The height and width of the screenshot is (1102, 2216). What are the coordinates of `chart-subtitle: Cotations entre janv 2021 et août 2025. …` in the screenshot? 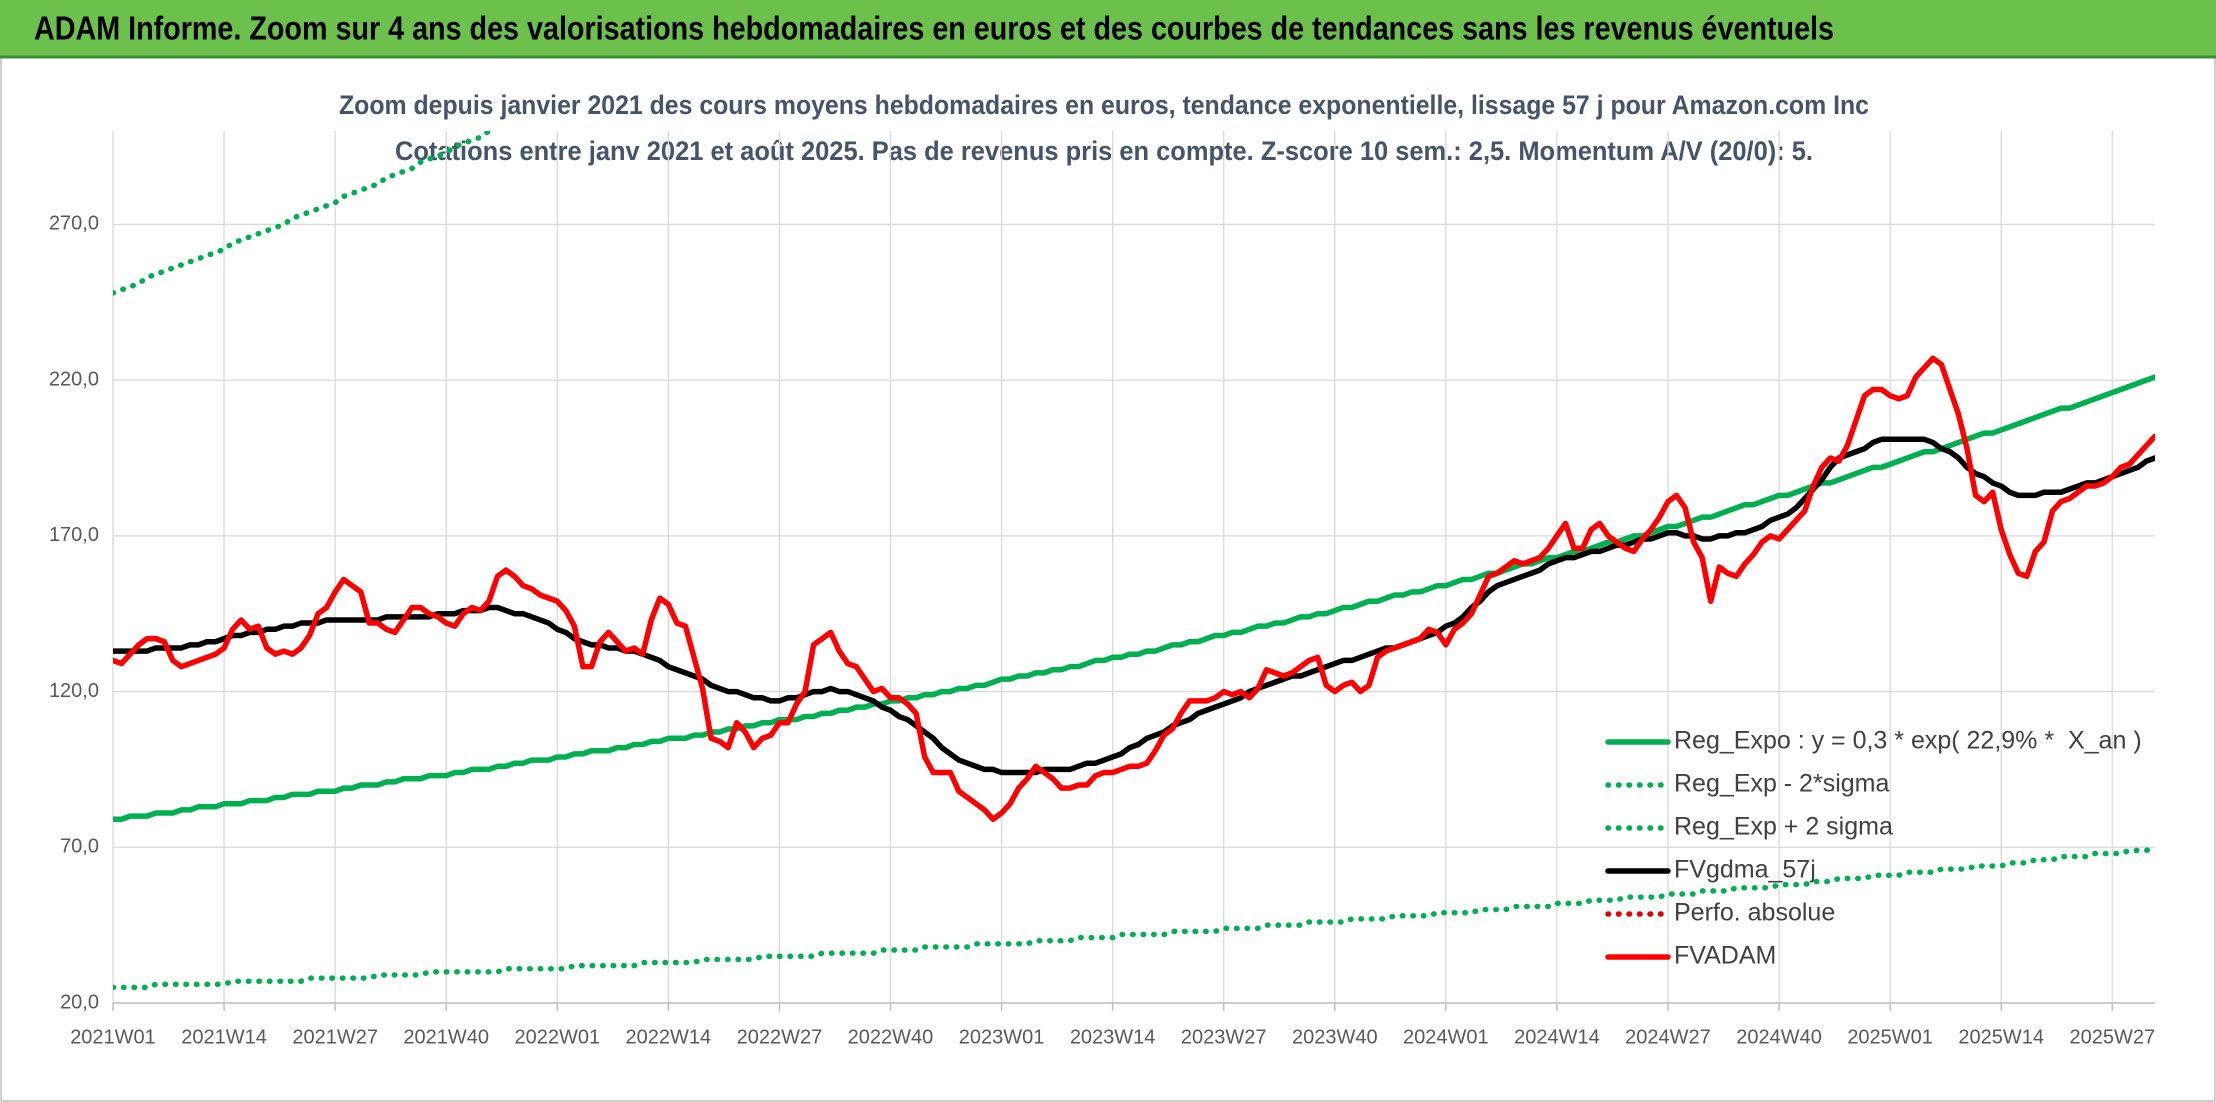 It's located at (1104, 151).